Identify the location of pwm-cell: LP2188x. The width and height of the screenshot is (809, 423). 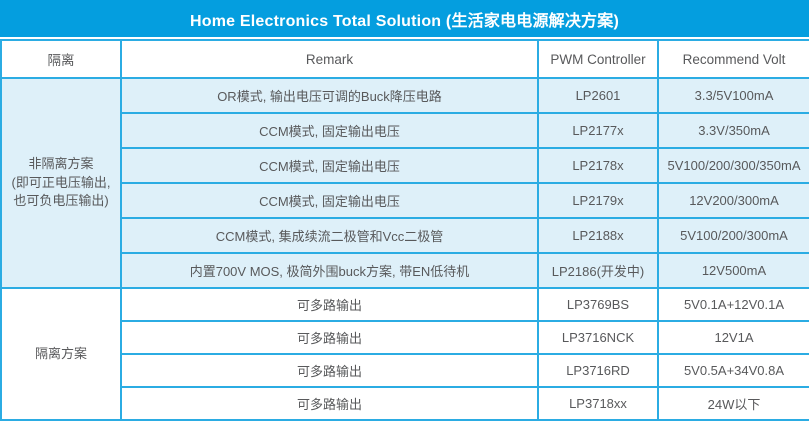
(598, 235).